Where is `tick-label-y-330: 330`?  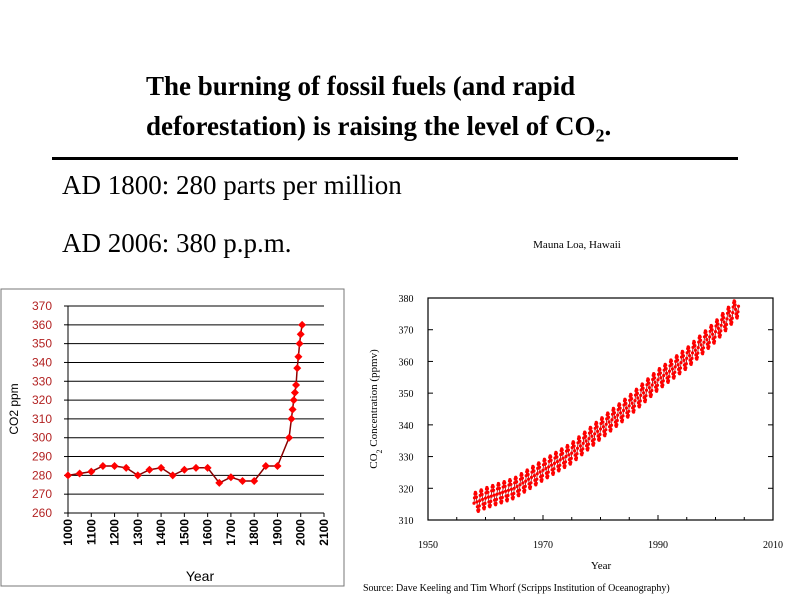 tick-label-y-330: 330 is located at coordinates (42, 381).